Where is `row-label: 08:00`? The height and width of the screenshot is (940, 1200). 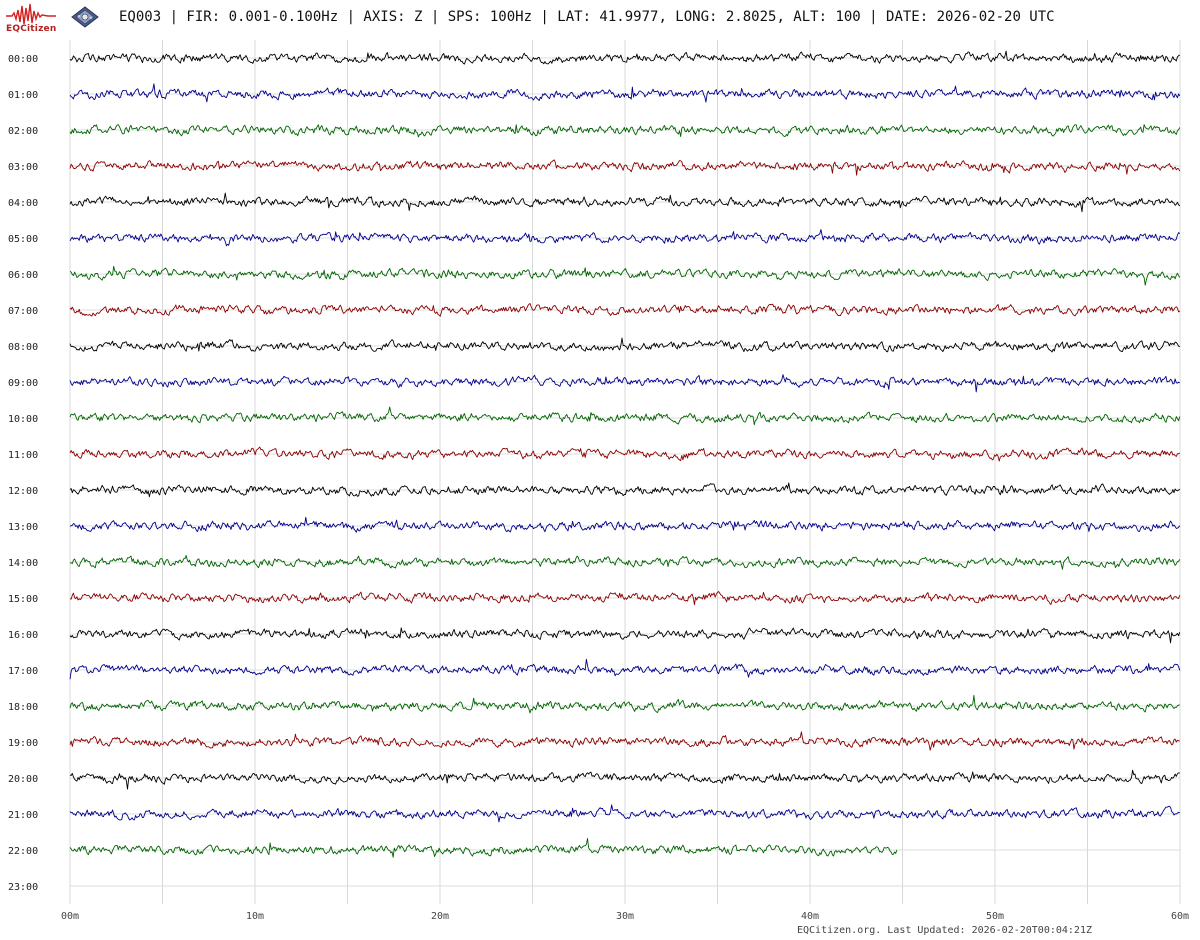 row-label: 08:00 is located at coordinates (23, 347).